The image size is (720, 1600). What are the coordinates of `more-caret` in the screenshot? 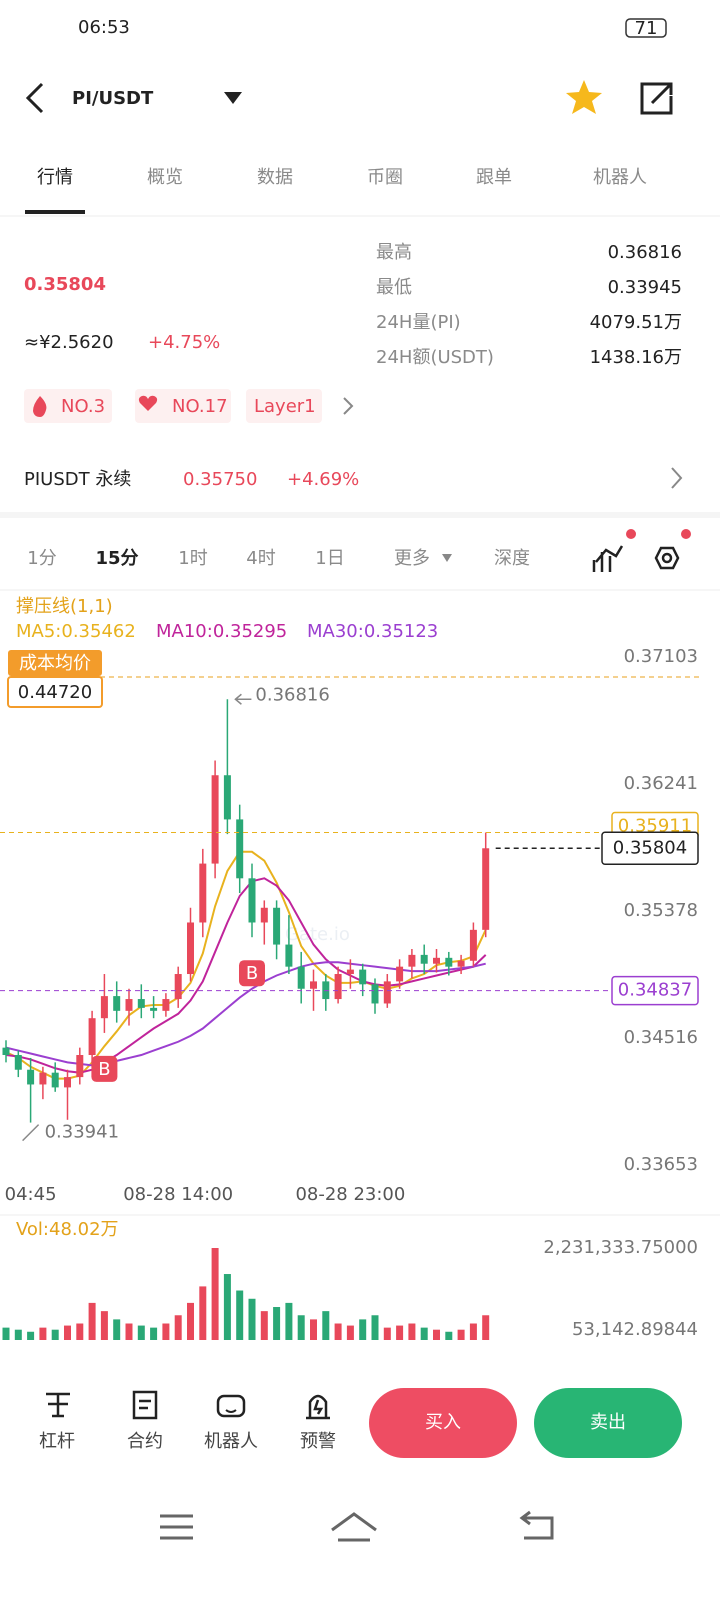 It's located at (447, 558).